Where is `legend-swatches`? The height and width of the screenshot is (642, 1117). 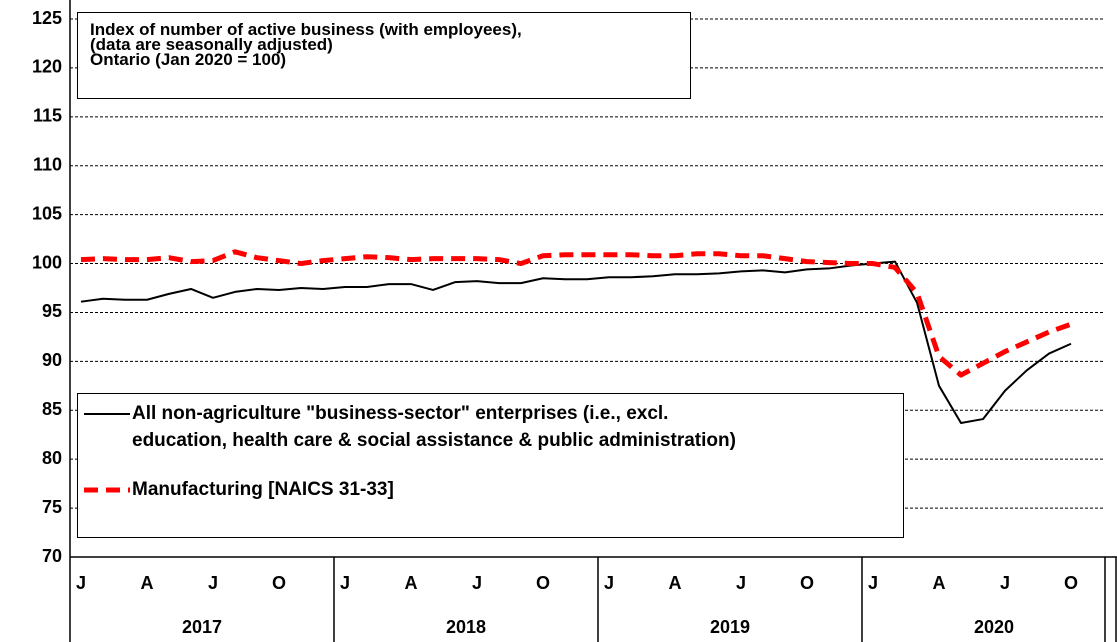
legend-swatches is located at coordinates (107, 453).